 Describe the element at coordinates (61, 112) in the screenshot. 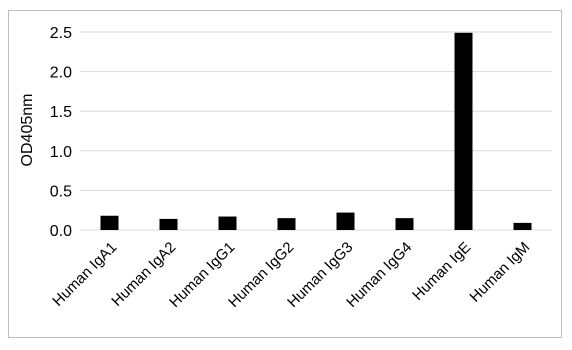

I see `y-tick-label: 1.5` at that location.